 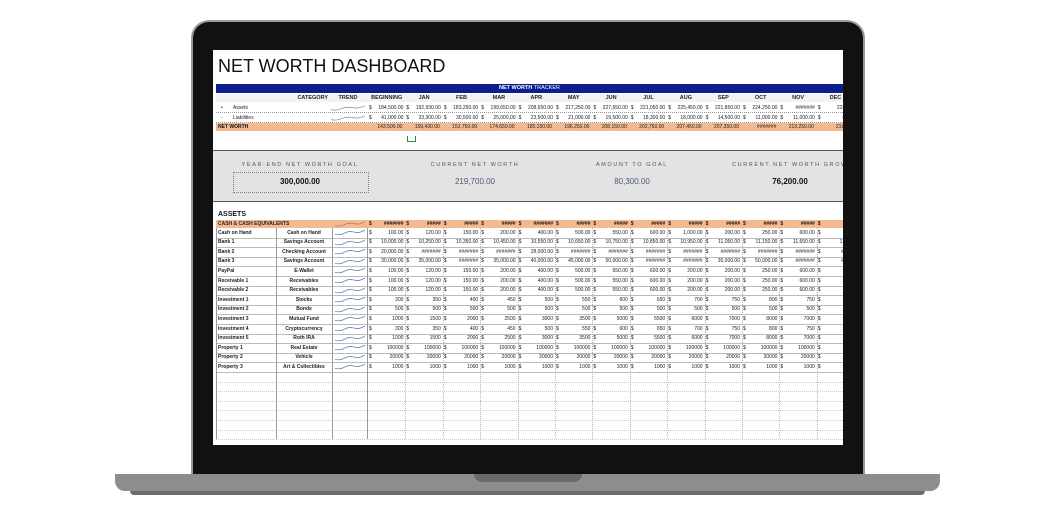 I want to click on asset-value: 10,750.00, so click(x=616, y=242).